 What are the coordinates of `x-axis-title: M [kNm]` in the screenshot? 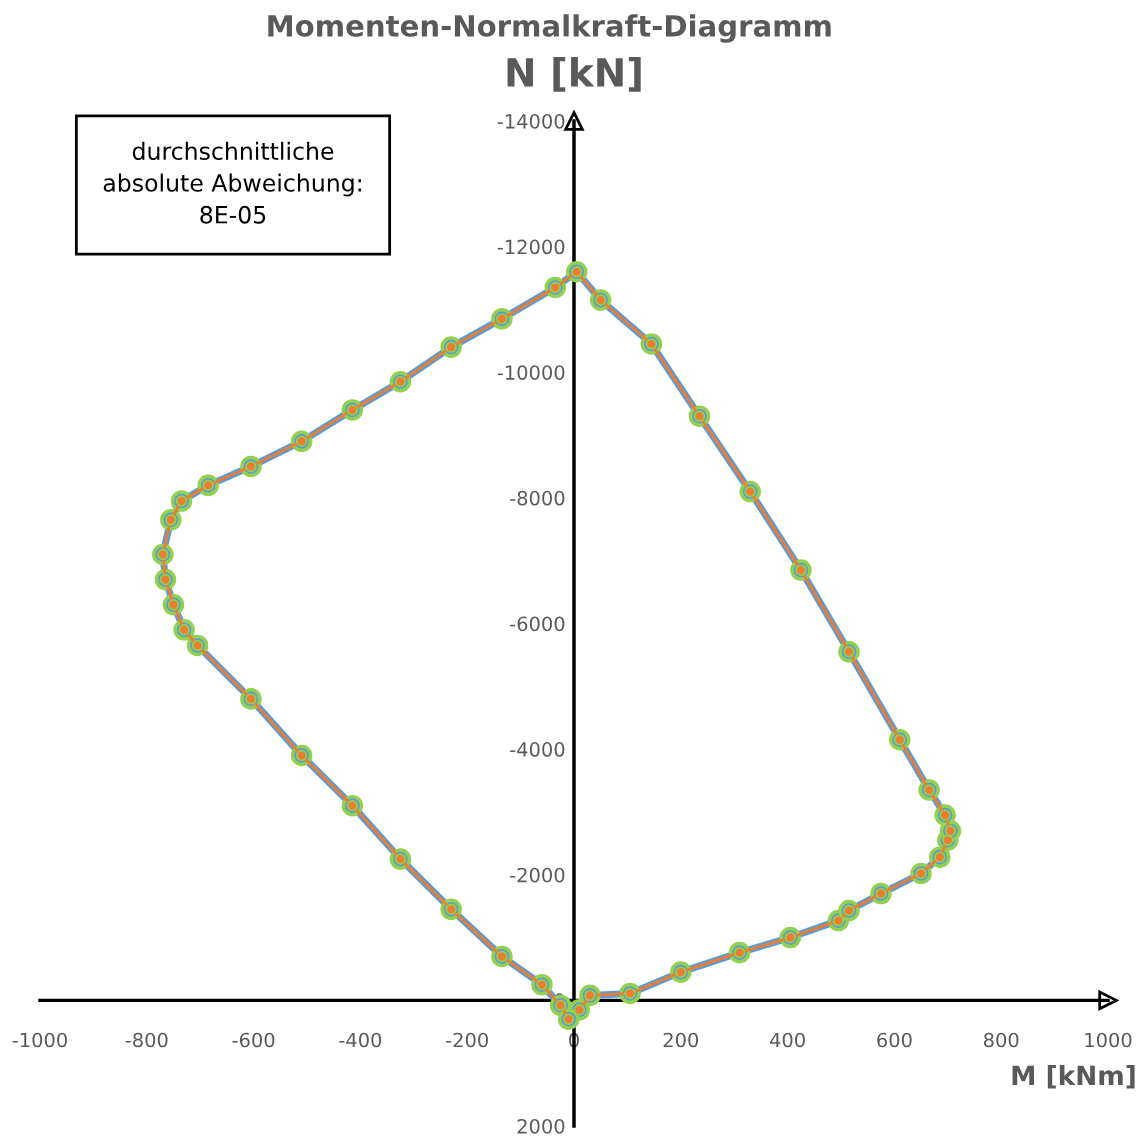 It's located at (1073, 1076).